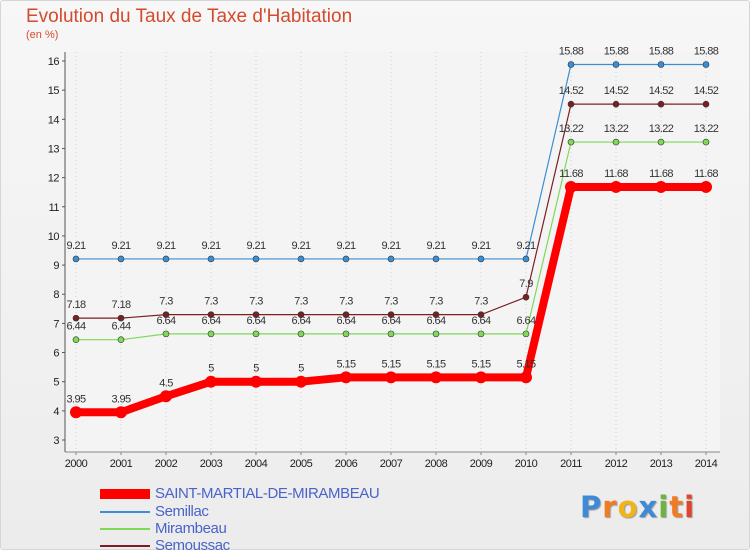  I want to click on x-tick-label: 2013, so click(661, 464).